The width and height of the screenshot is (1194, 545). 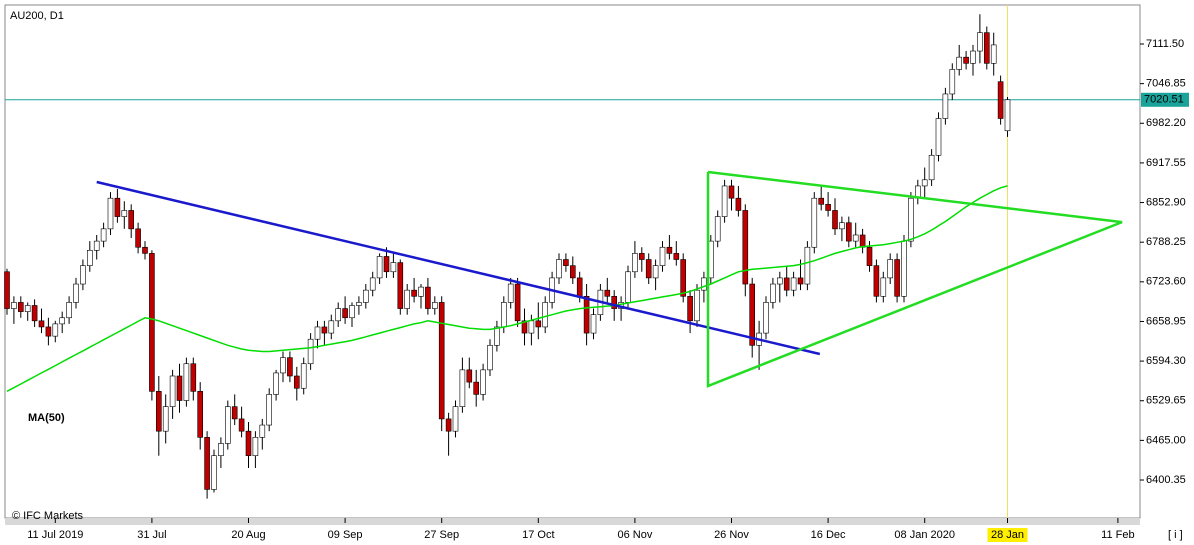 What do you see at coordinates (1165, 99) in the screenshot?
I see `price-label-box` at bounding box center [1165, 99].